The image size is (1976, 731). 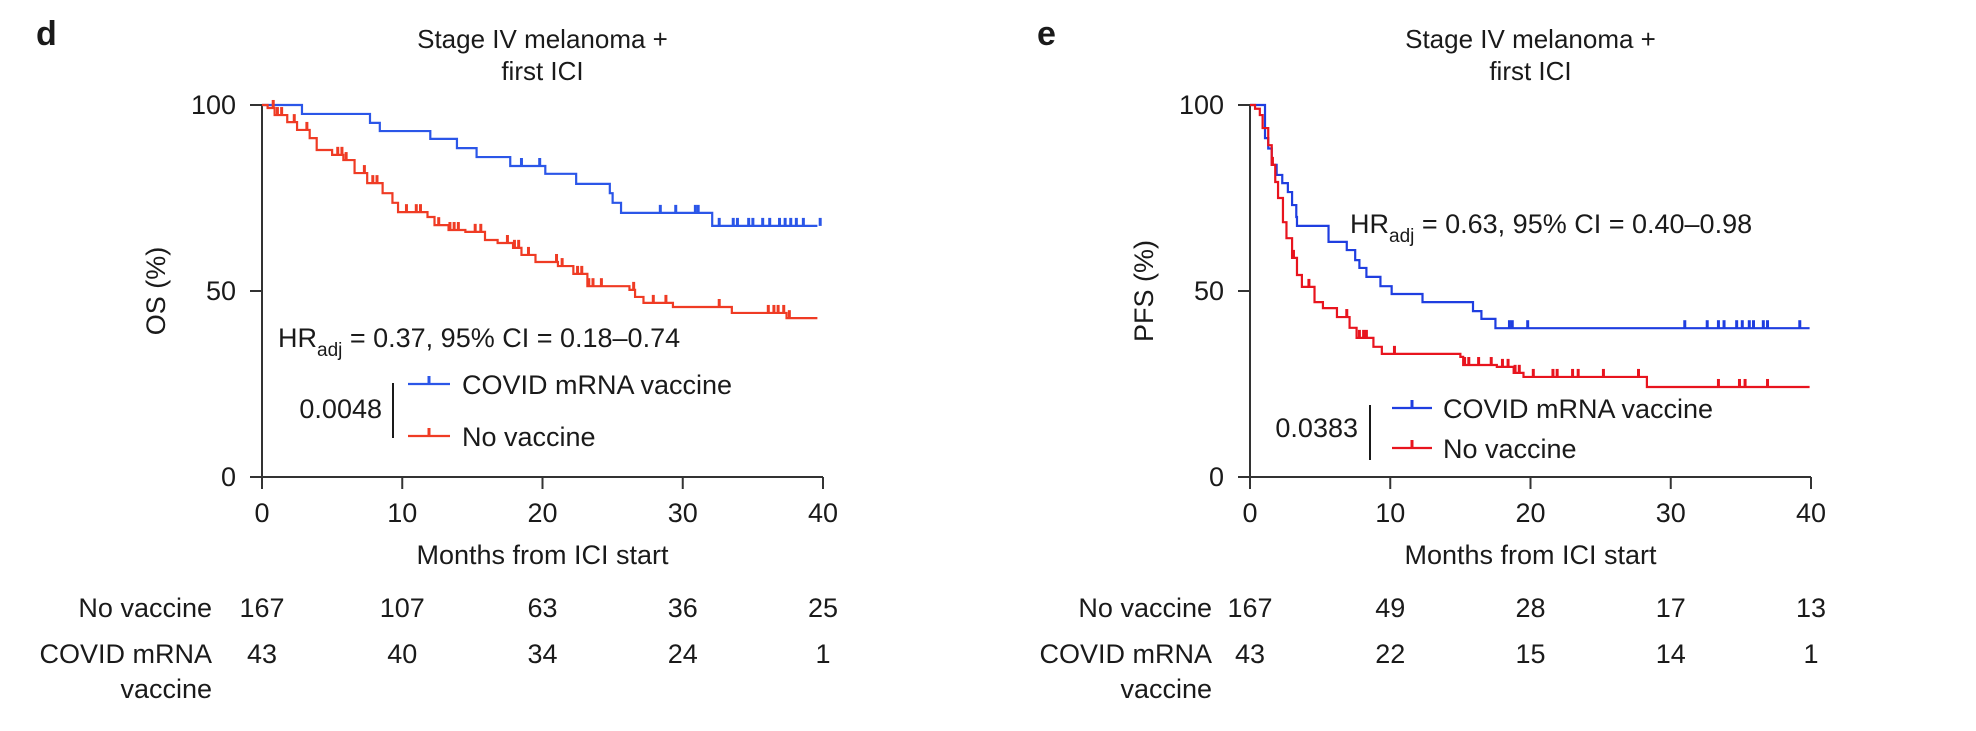 What do you see at coordinates (1046, 34) in the screenshot?
I see `panel-letter: e` at bounding box center [1046, 34].